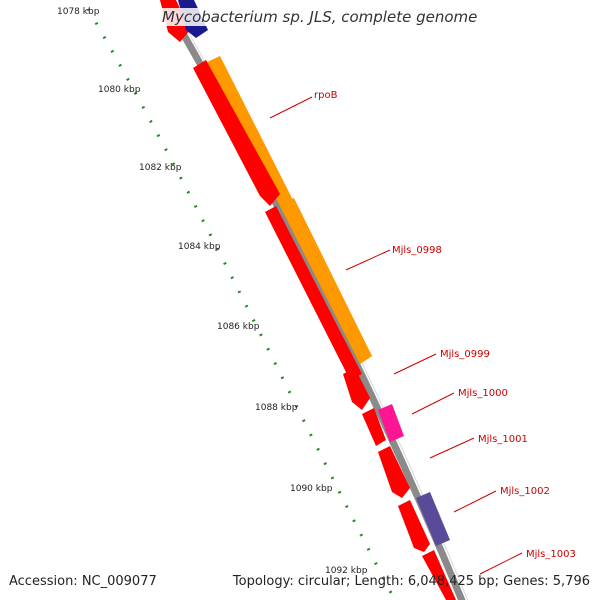  I want to click on gene-label: Mjls_1000, so click(483, 393).